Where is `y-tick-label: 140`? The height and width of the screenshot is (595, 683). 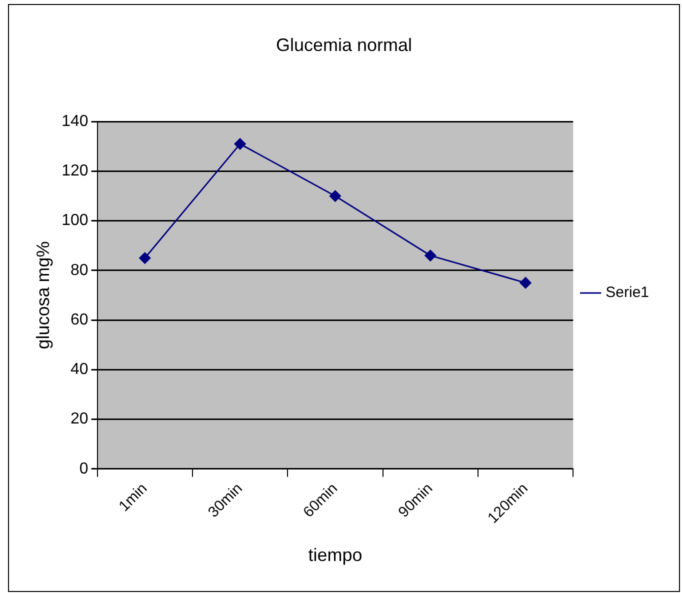
y-tick-label: 140 is located at coordinates (75, 121).